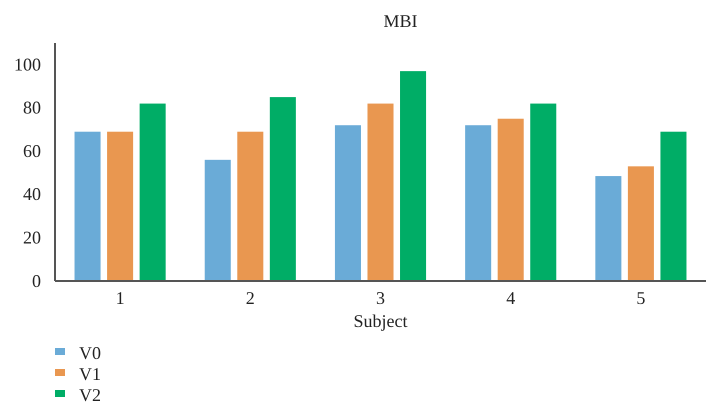  What do you see at coordinates (32, 237) in the screenshot?
I see `y-tick-label: 20` at bounding box center [32, 237].